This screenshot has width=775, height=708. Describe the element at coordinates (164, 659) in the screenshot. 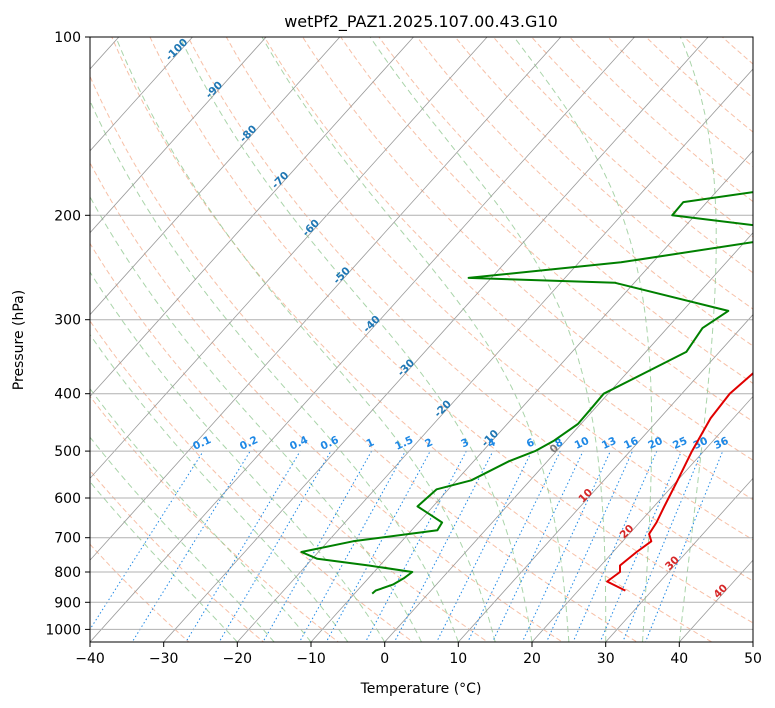

I see `x-tick-label: −30` at that location.